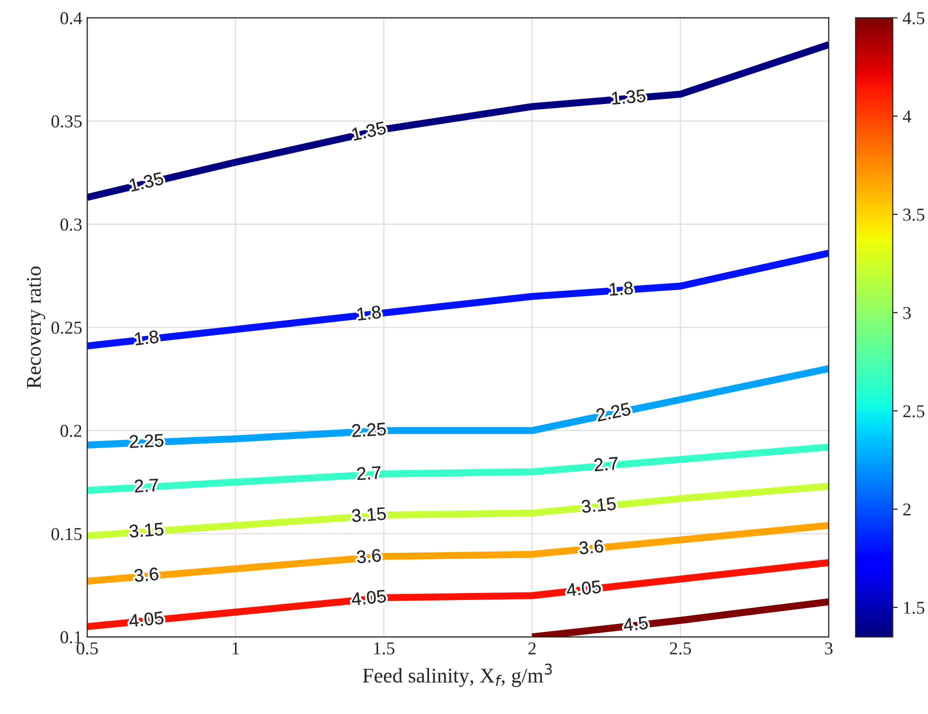 The width and height of the screenshot is (928, 714). Describe the element at coordinates (913, 18) in the screenshot. I see `color-bar-label: 4.5` at that location.